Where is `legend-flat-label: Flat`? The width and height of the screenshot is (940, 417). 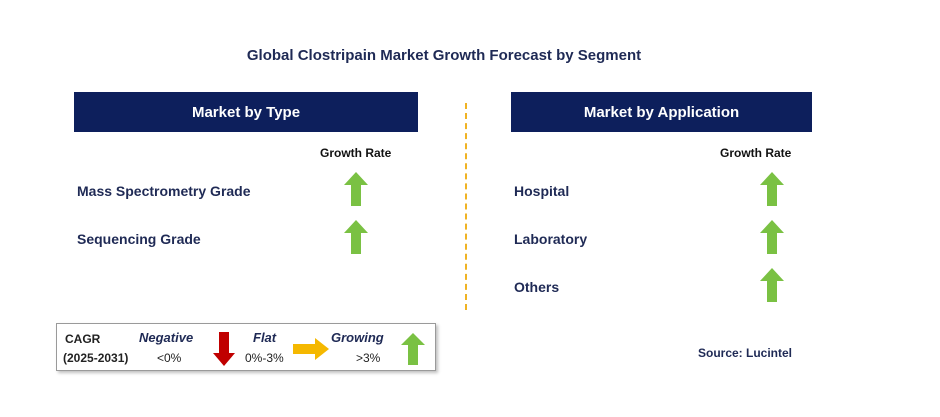 legend-flat-label: Flat is located at coordinates (265, 337).